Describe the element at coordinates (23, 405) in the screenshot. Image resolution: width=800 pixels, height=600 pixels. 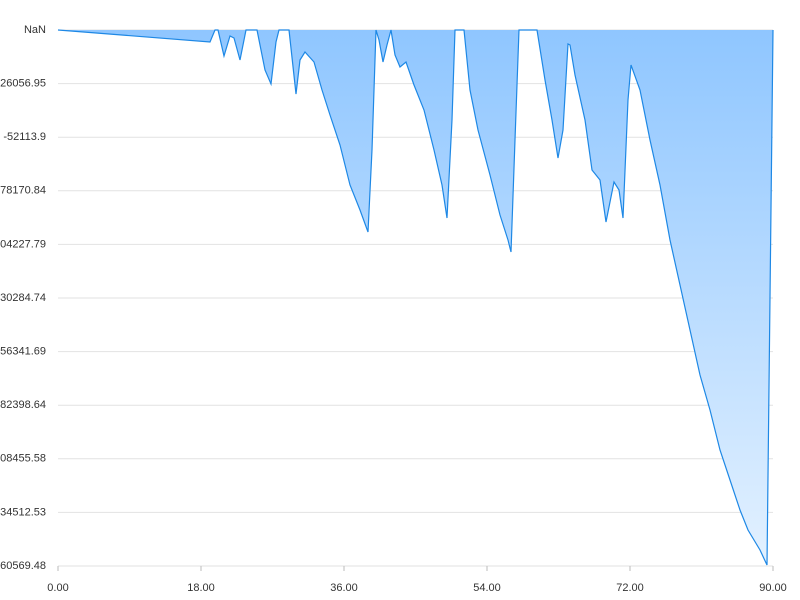
I see `y-tick-label: -182398.64` at that location.